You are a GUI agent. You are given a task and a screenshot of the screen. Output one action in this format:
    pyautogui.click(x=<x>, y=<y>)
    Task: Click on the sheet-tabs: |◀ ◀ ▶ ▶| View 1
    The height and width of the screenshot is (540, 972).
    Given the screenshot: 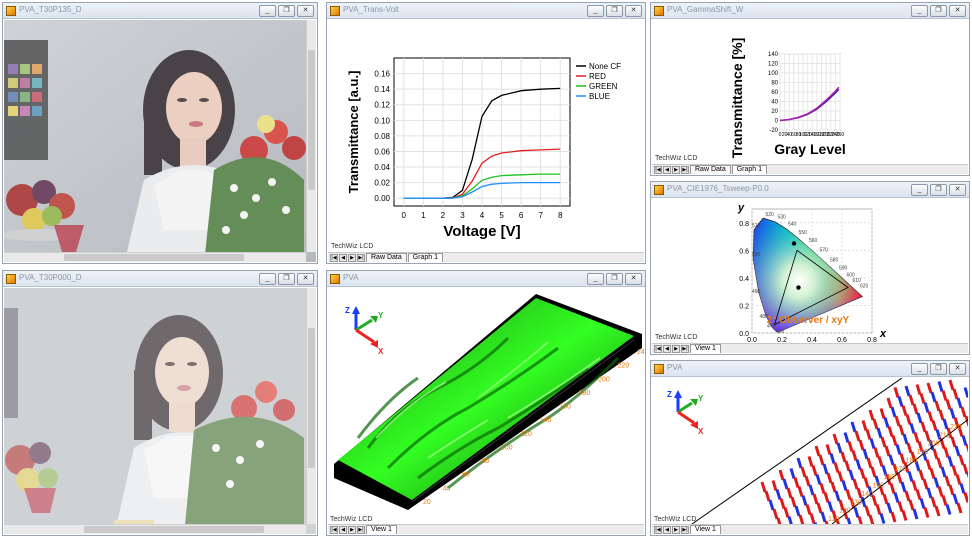 What is the action you would take?
    pyautogui.click(x=486, y=529)
    